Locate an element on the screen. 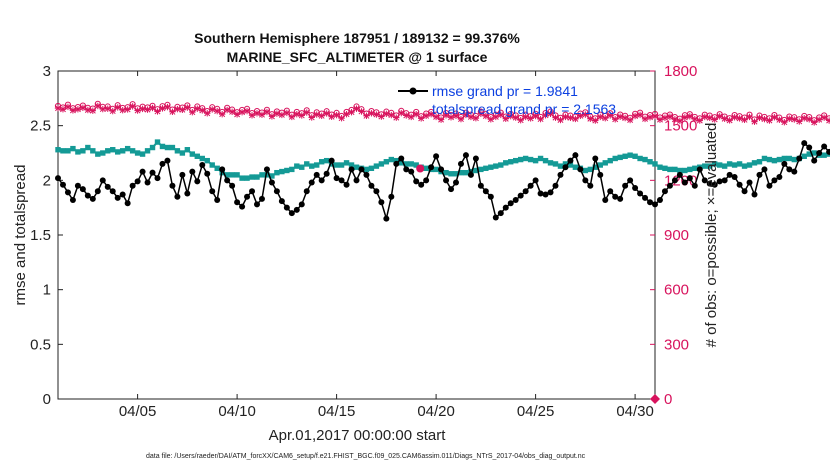  totalspread-series is located at coordinates (442, 160).